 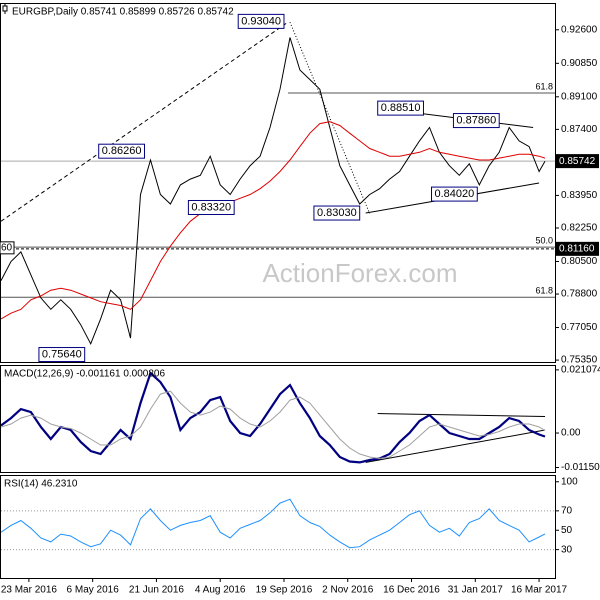 I want to click on y-tick-label: 70, so click(x=567, y=510).